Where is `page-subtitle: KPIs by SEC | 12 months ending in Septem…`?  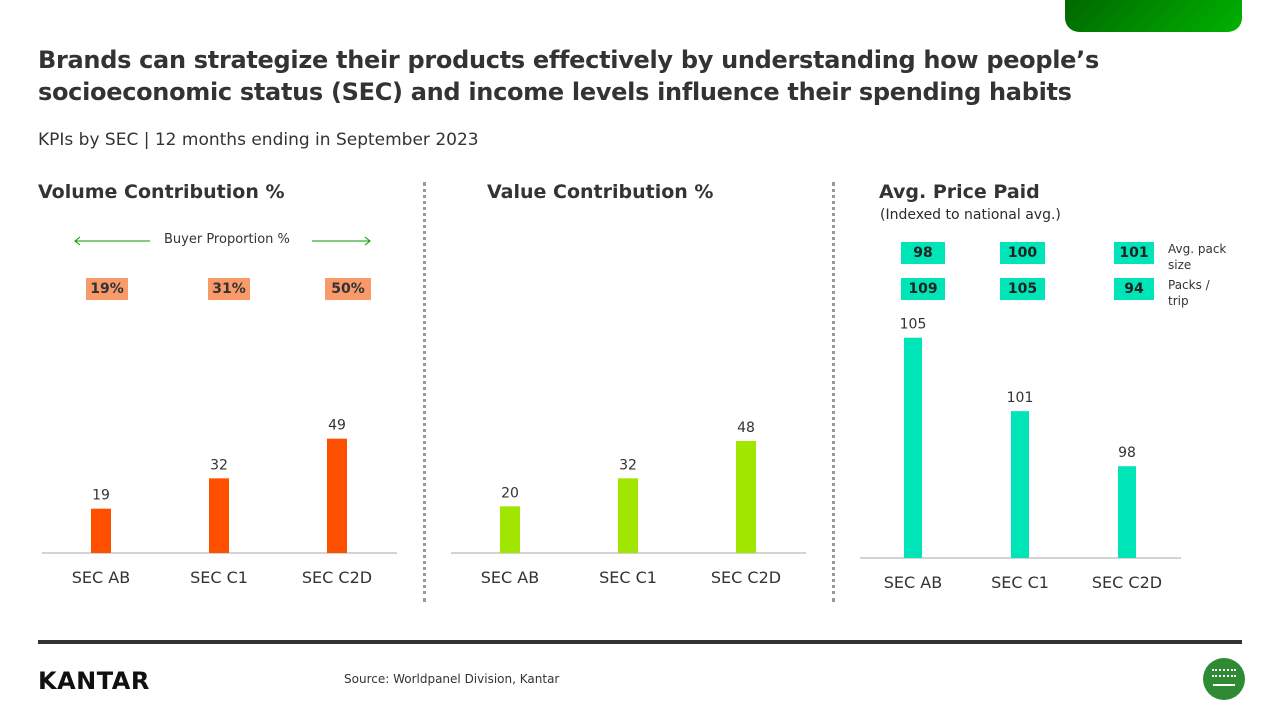 page-subtitle: KPIs by SEC | 12 months ending in Septem… is located at coordinates (258, 140).